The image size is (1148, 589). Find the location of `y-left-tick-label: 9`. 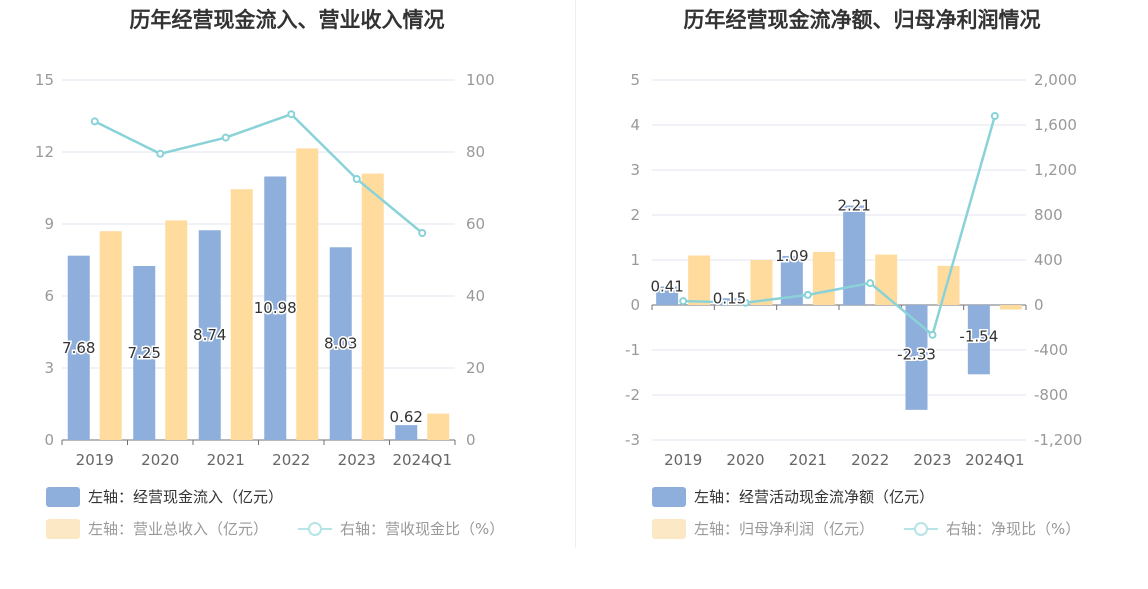

y-left-tick-label: 9 is located at coordinates (49, 224).